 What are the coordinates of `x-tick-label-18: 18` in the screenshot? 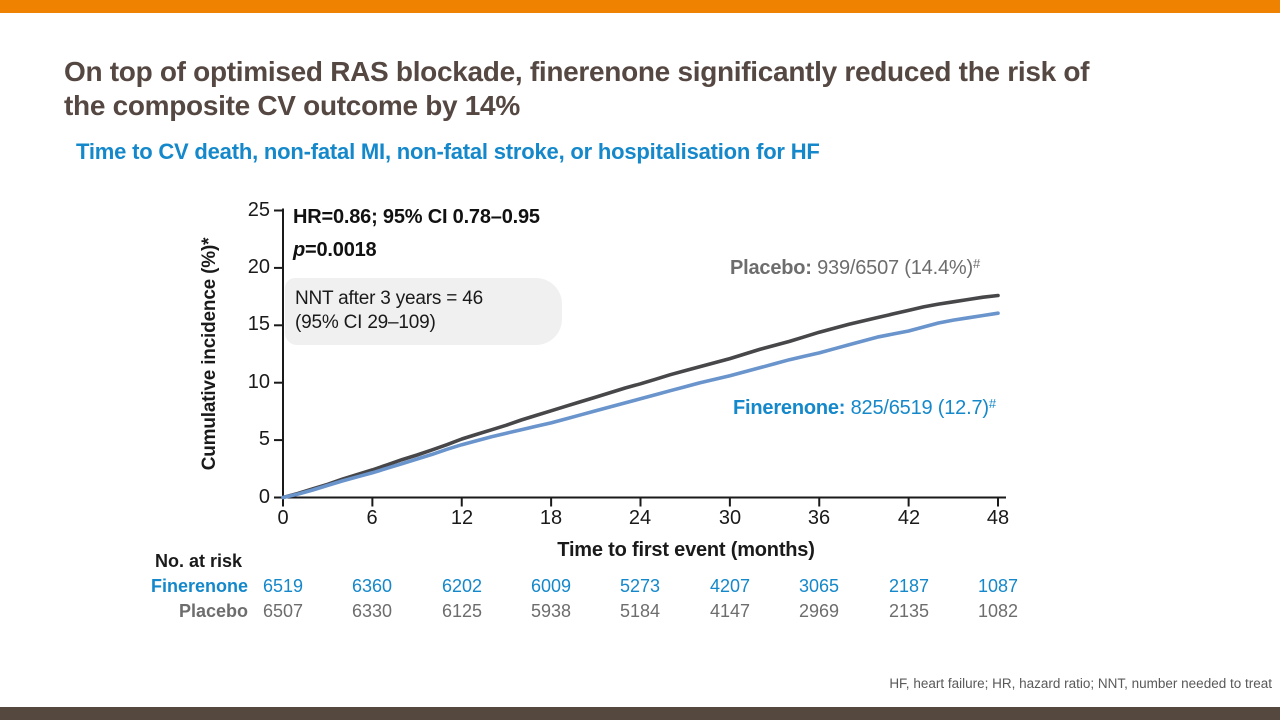 It's located at (551, 518).